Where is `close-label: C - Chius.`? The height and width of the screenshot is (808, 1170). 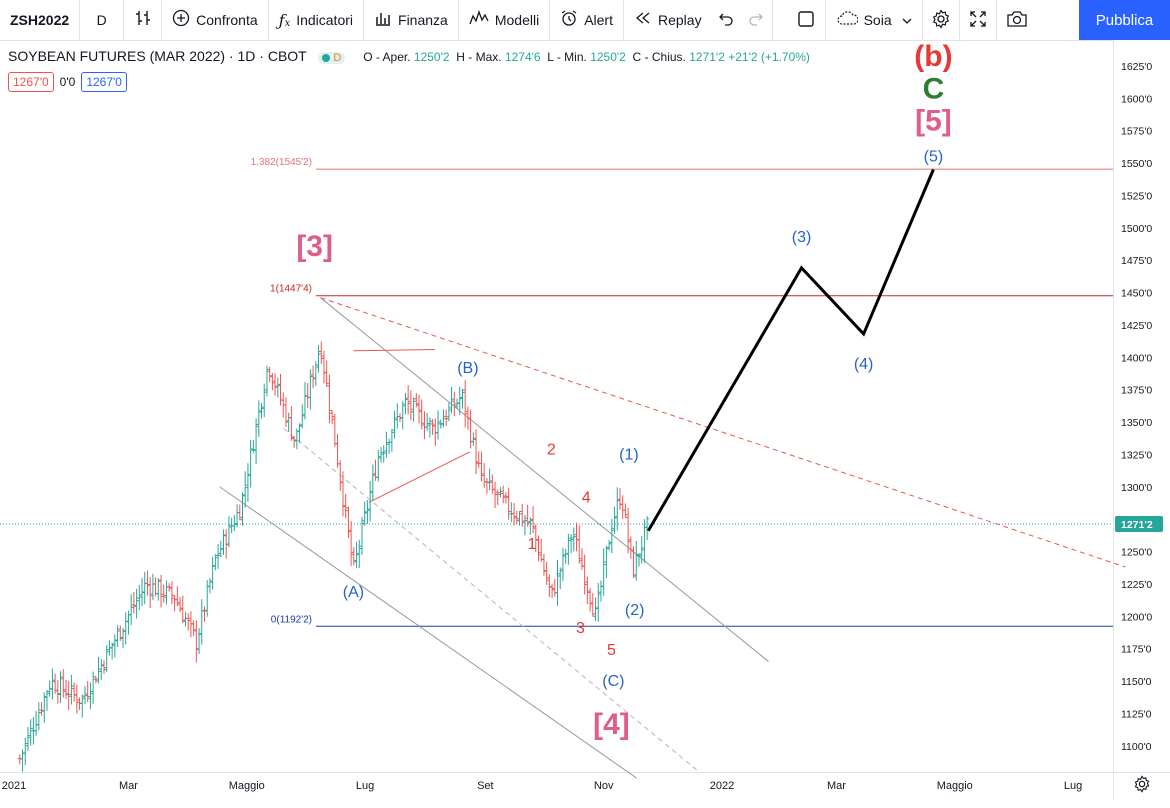
close-label: C - Chius. is located at coordinates (659, 57).